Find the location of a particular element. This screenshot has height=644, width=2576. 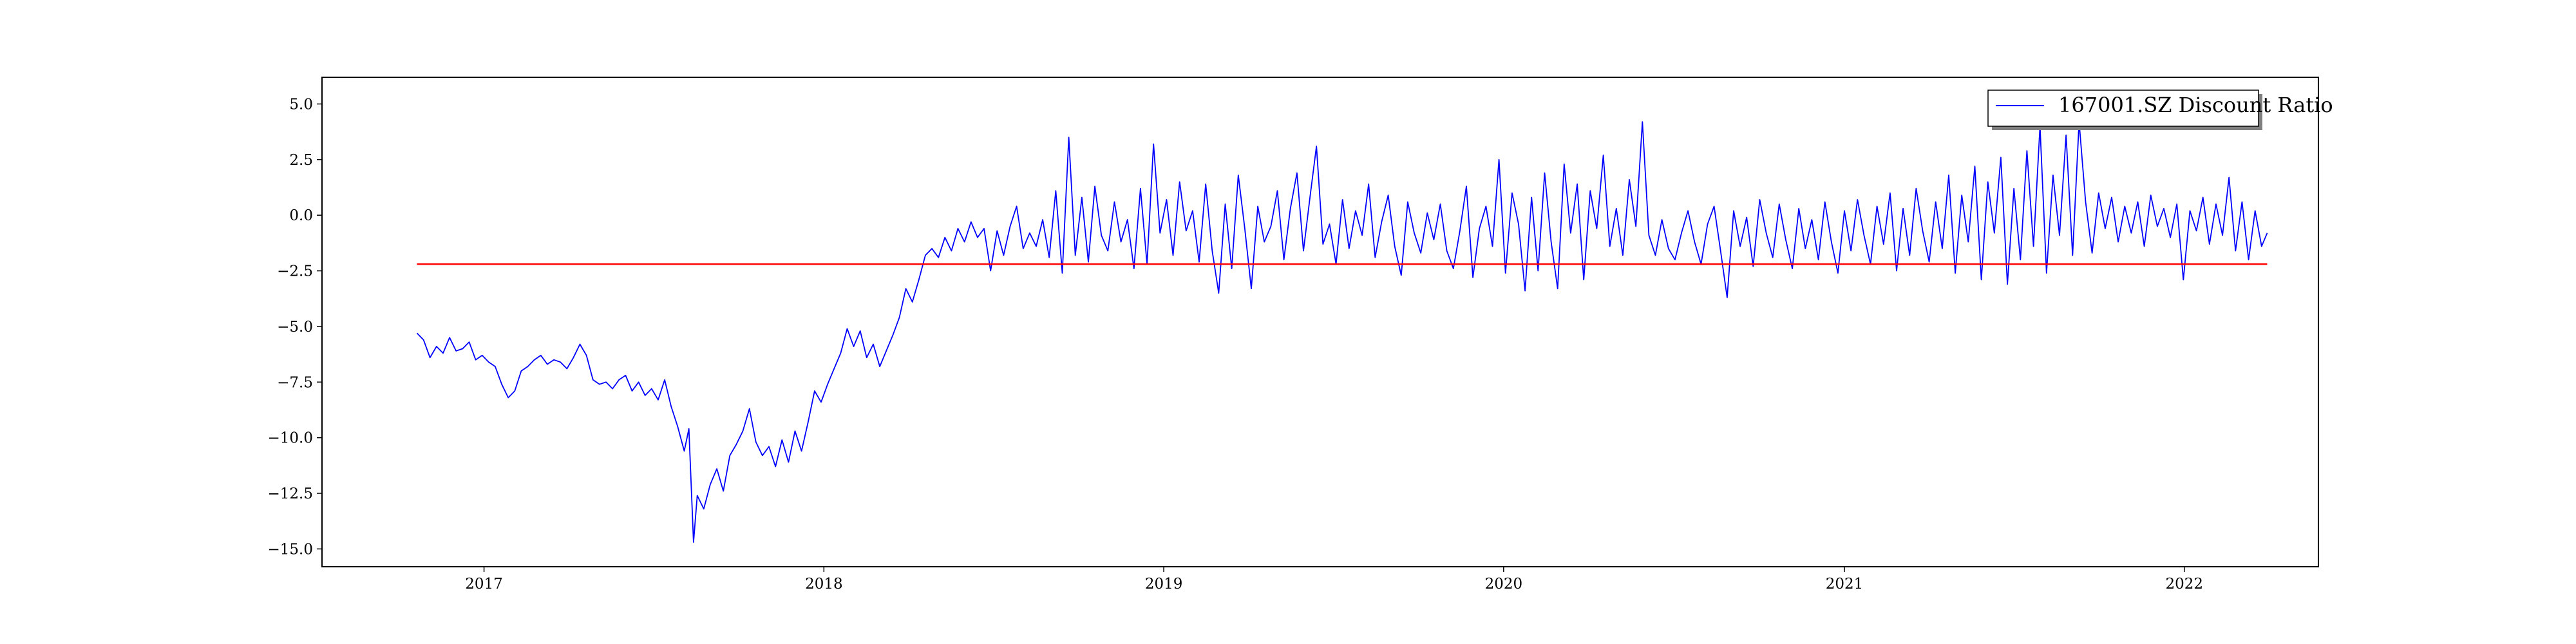

x-tick-label: 2020 is located at coordinates (1504, 584).